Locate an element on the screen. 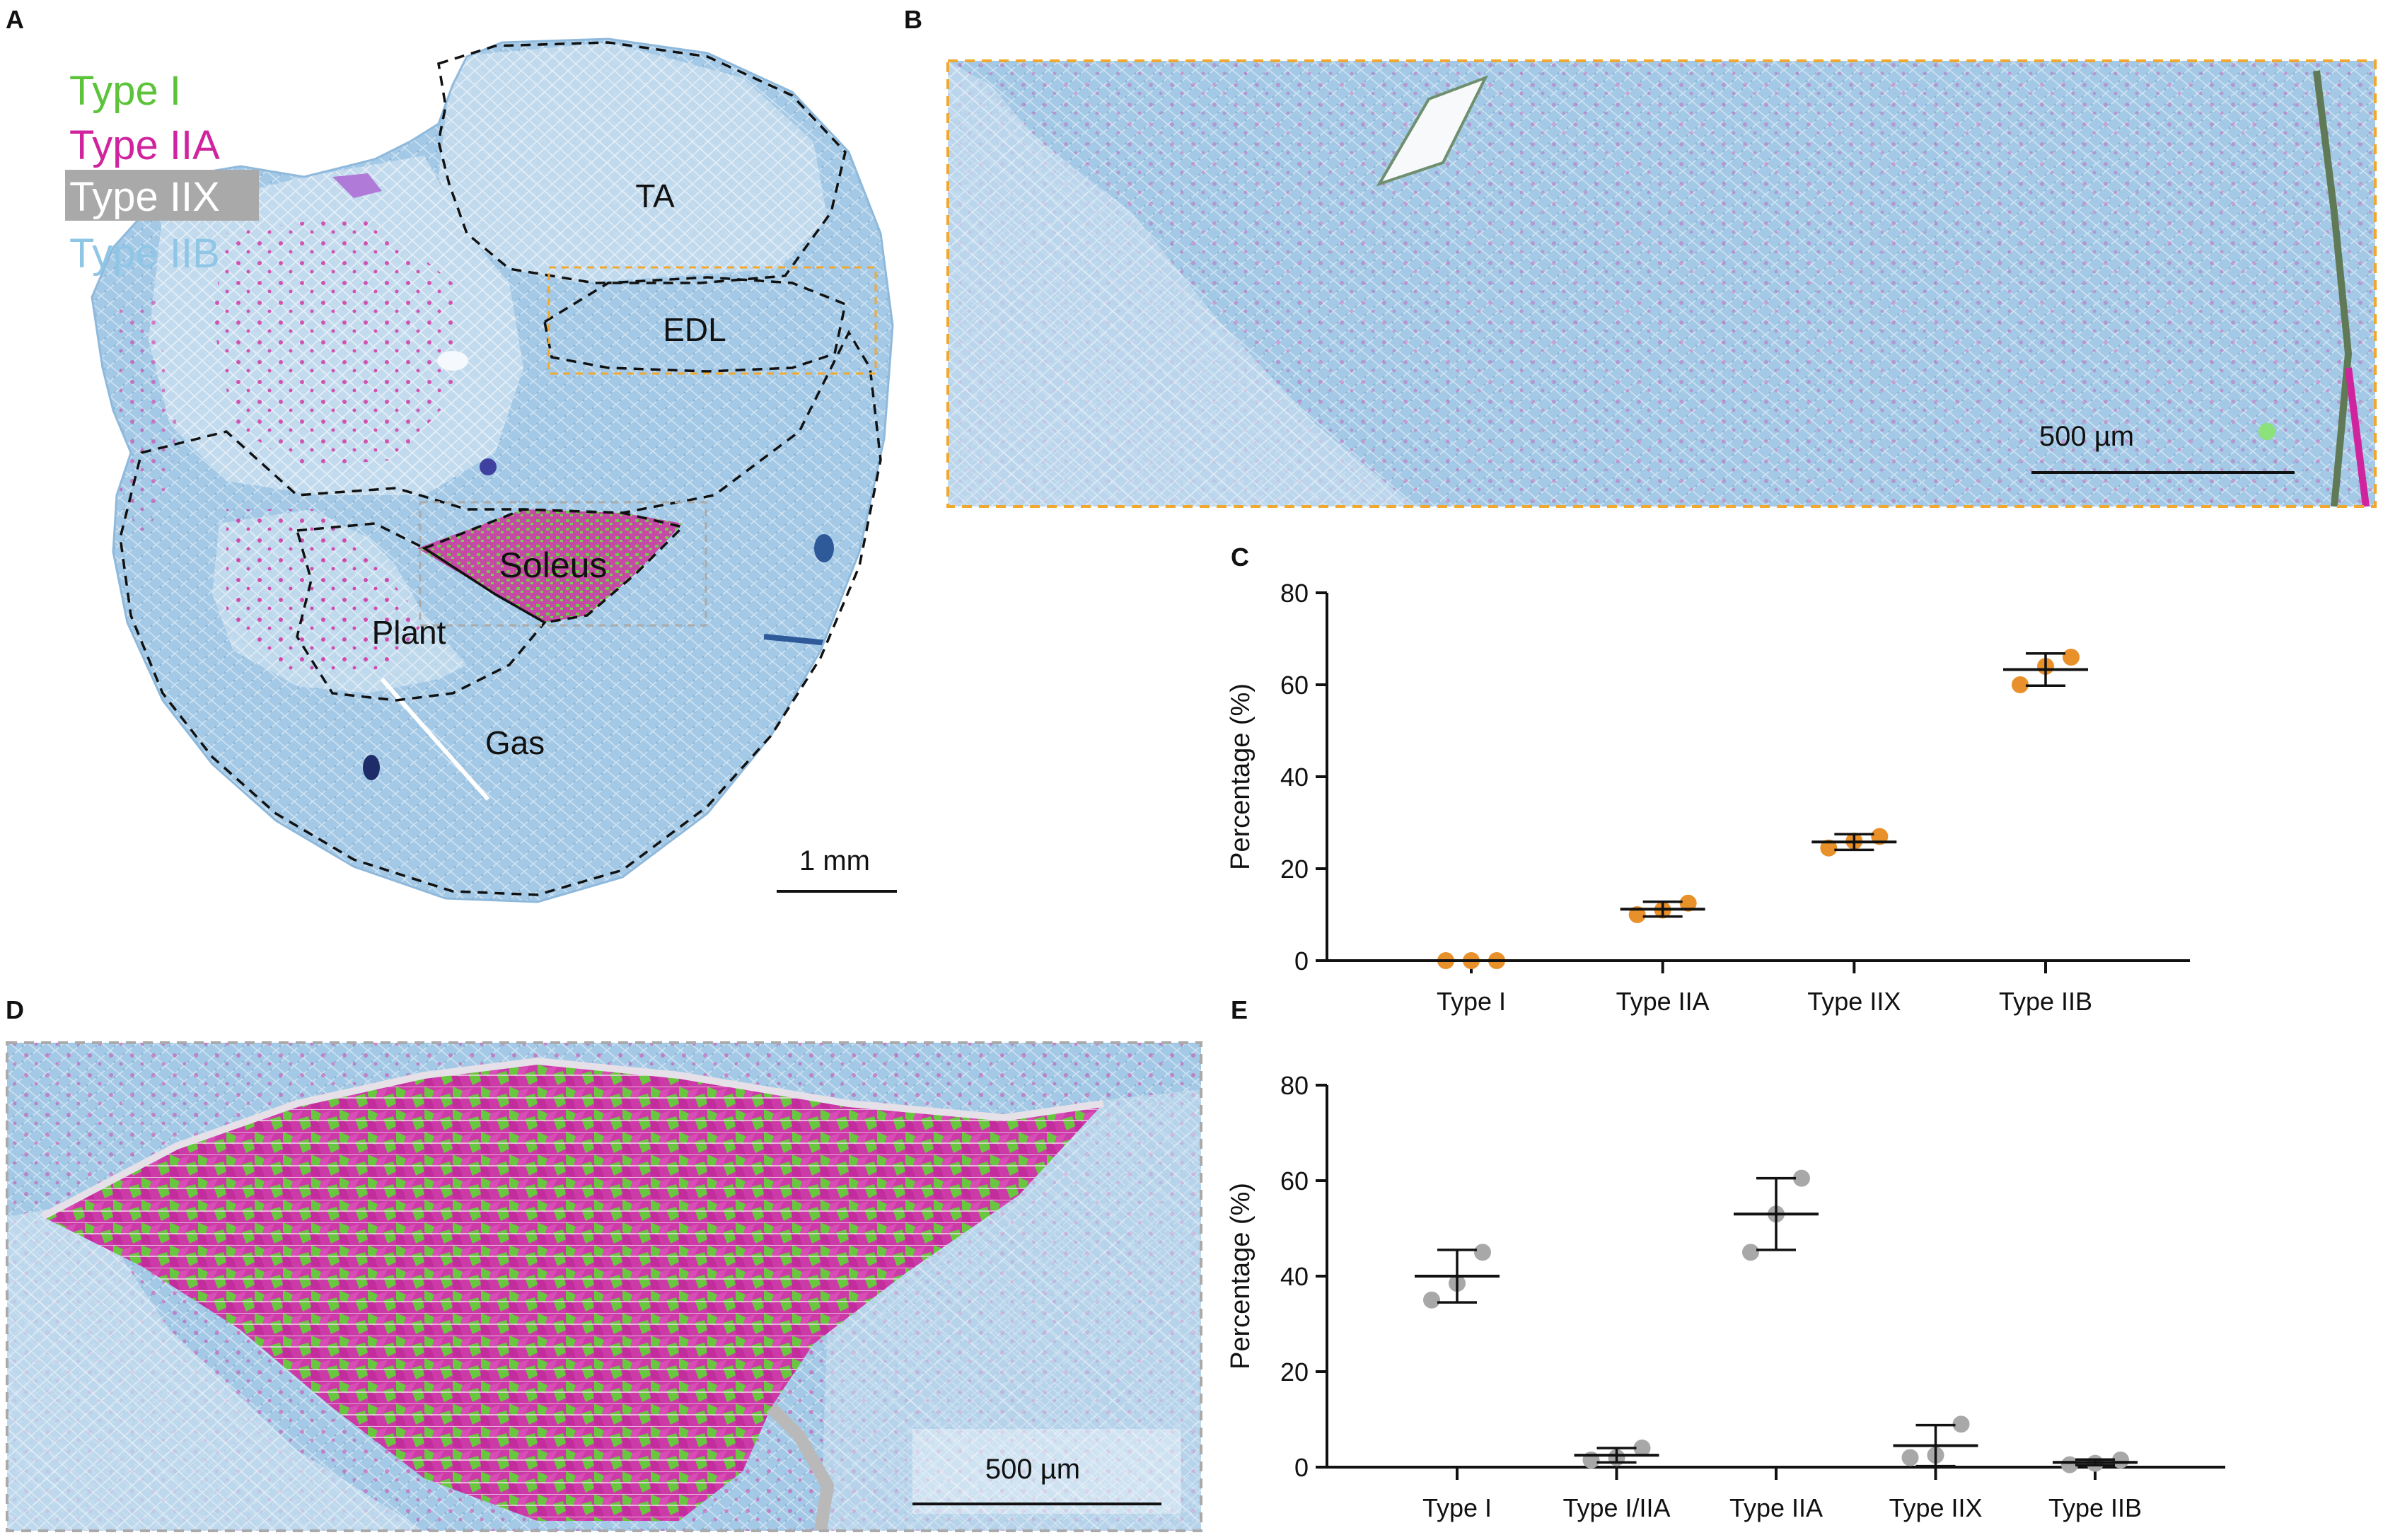 This screenshot has width=2383, height=1540. region-edl: EDL is located at coordinates (694, 329).